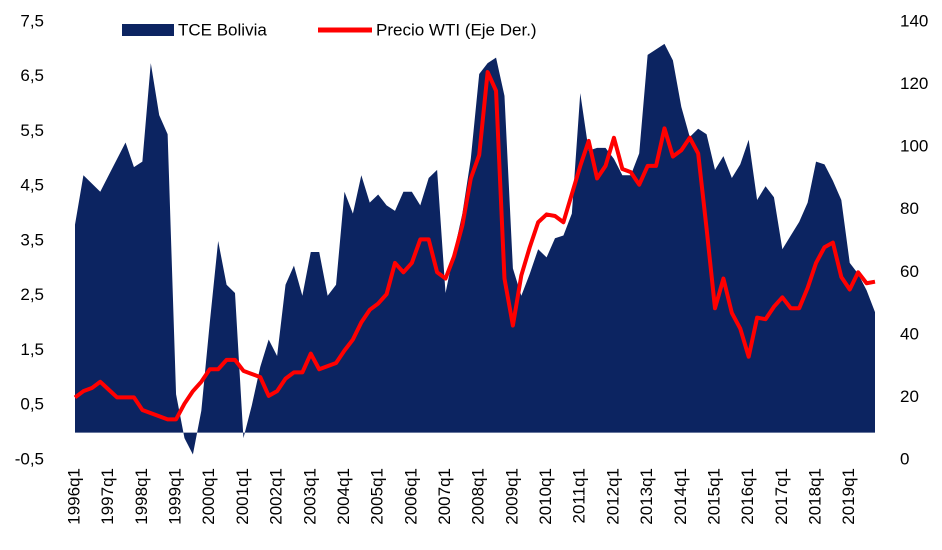 This screenshot has width=942, height=550. What do you see at coordinates (208, 496) in the screenshot?
I see `x-tick-label: 2000q1` at bounding box center [208, 496].